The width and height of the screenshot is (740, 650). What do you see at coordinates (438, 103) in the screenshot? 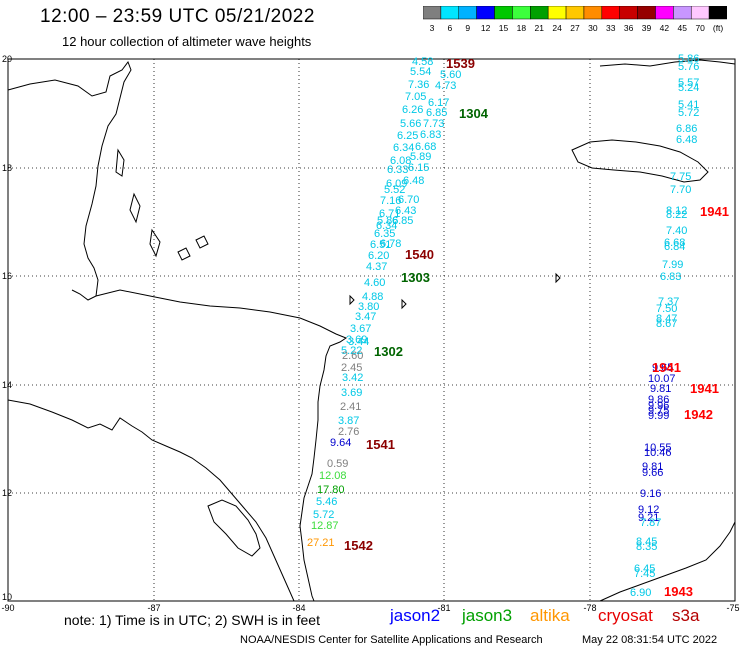
I see `wave-height-label: 6.17` at bounding box center [438, 103].